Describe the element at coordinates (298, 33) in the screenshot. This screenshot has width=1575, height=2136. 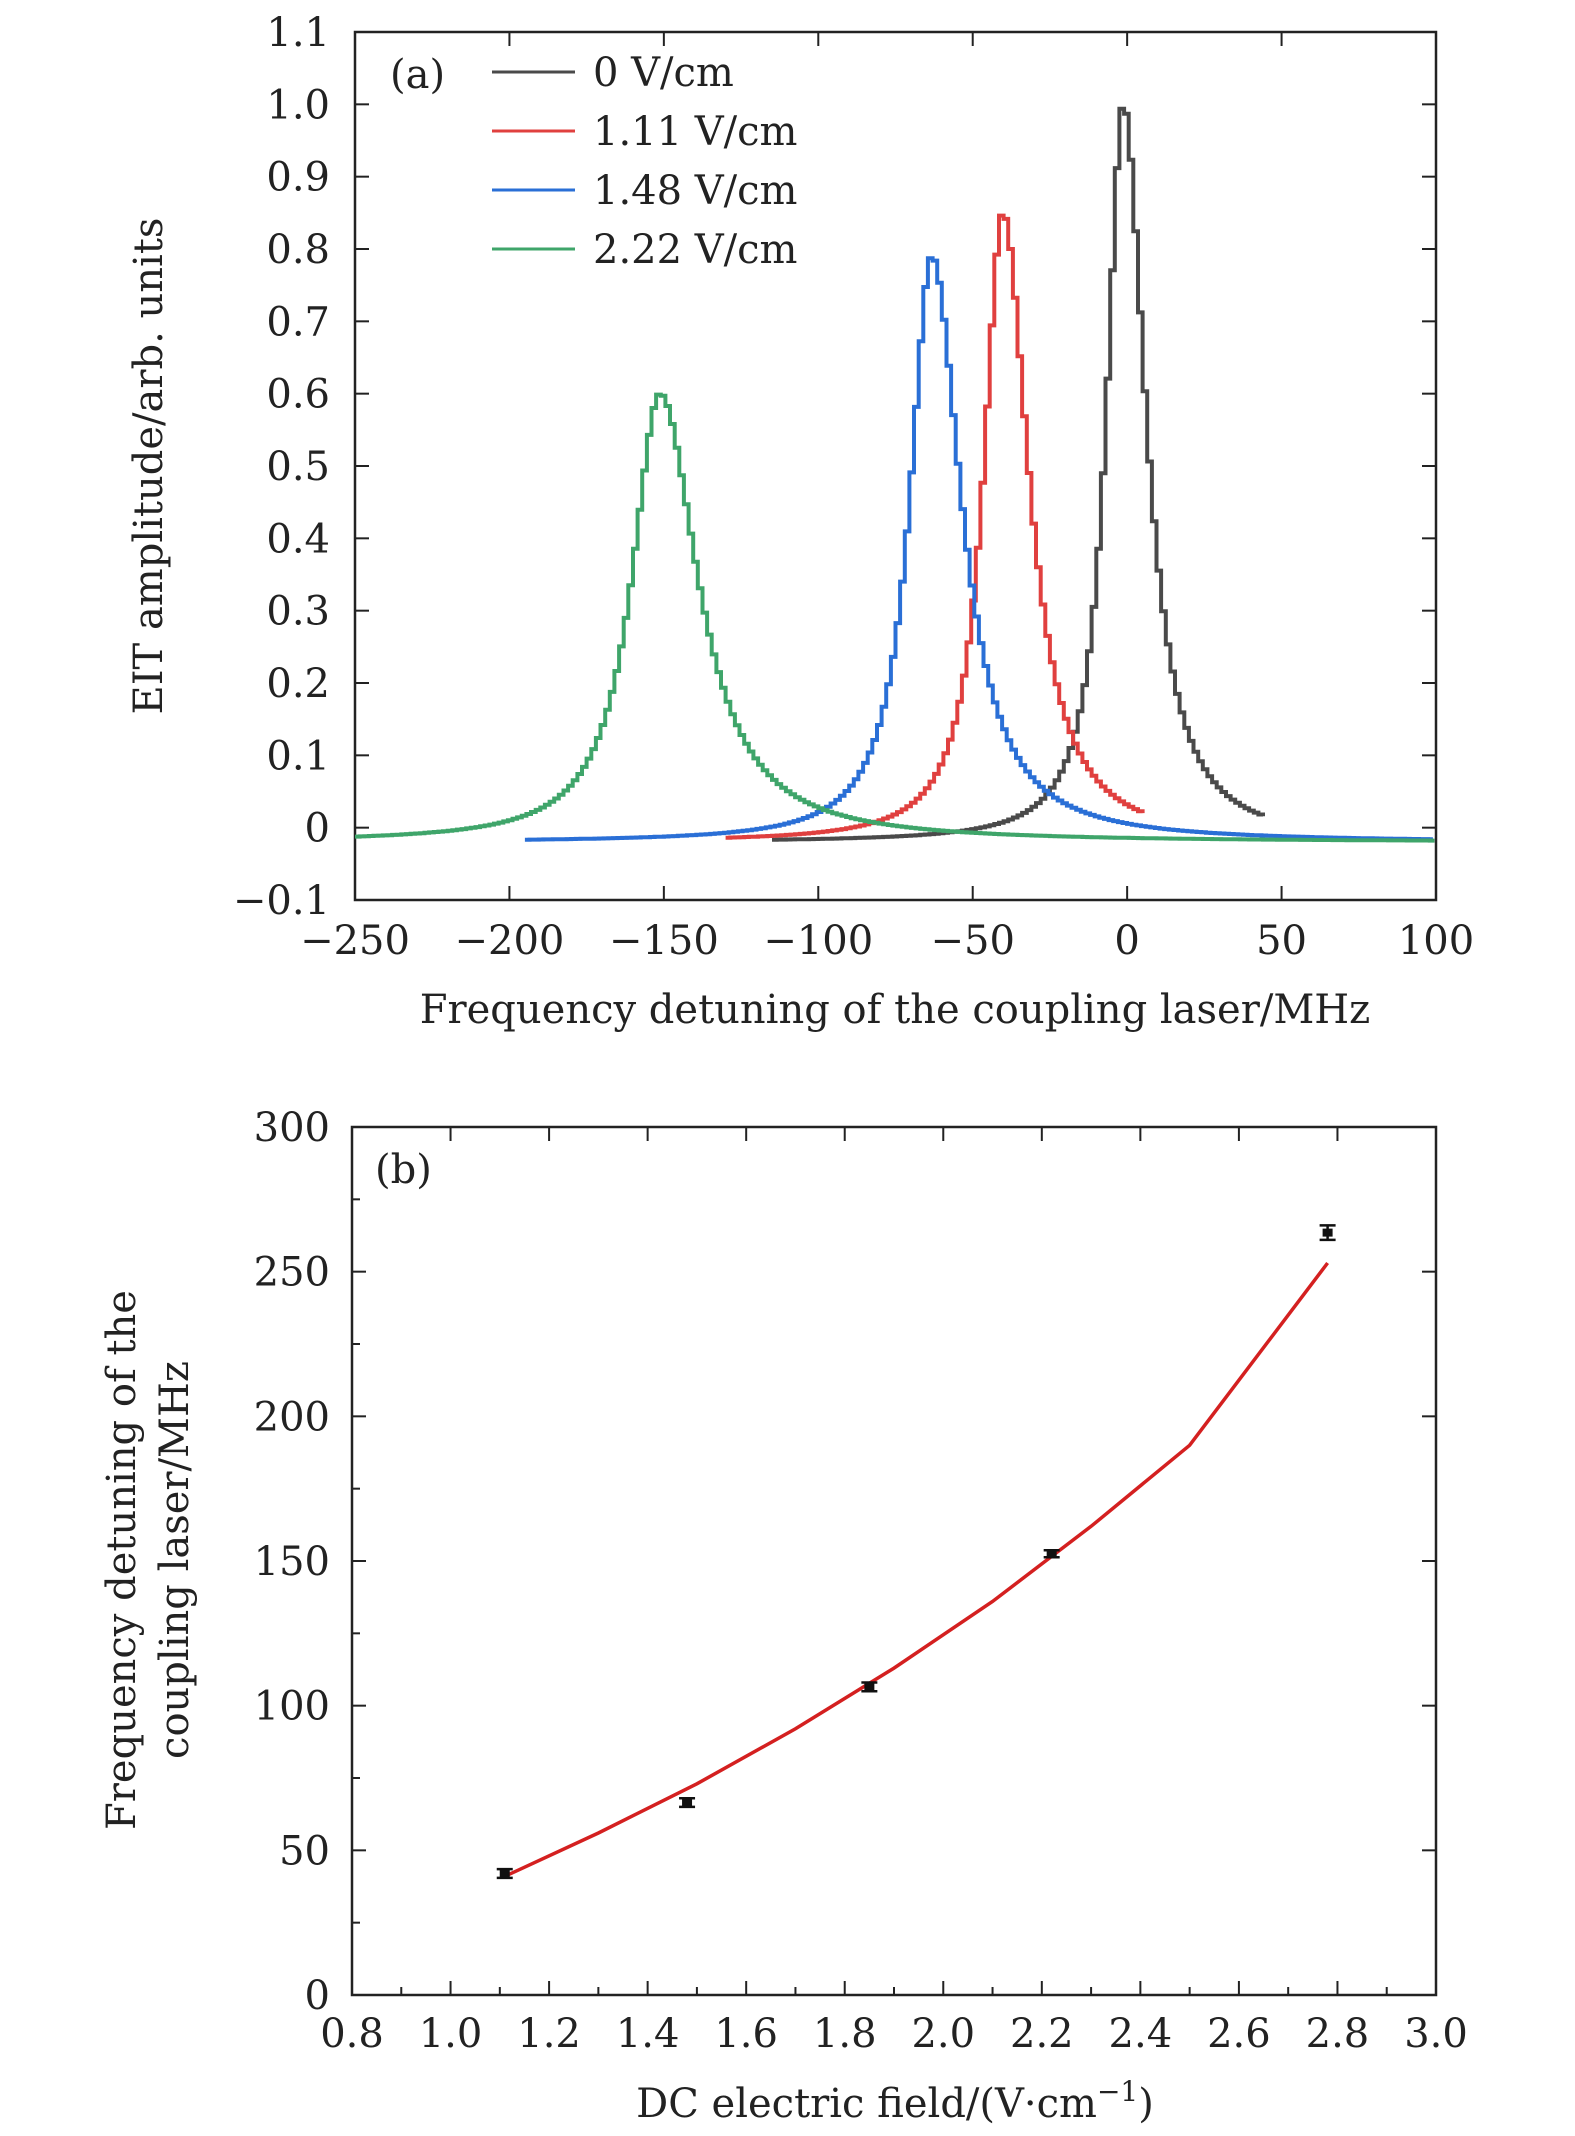
I see `y-tick-label-a: 1.1` at that location.